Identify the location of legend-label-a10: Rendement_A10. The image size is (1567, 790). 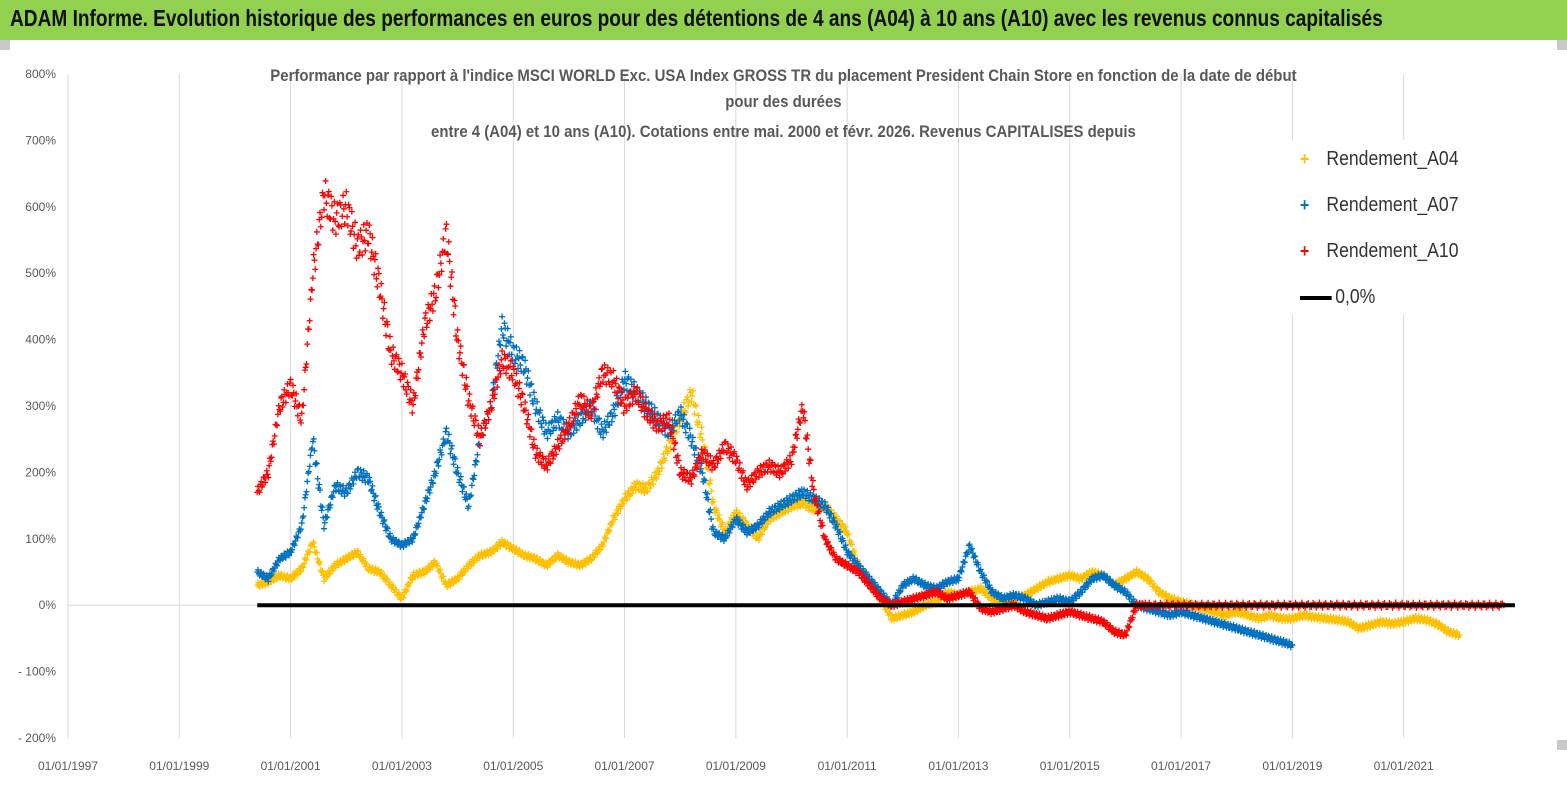
(1392, 251).